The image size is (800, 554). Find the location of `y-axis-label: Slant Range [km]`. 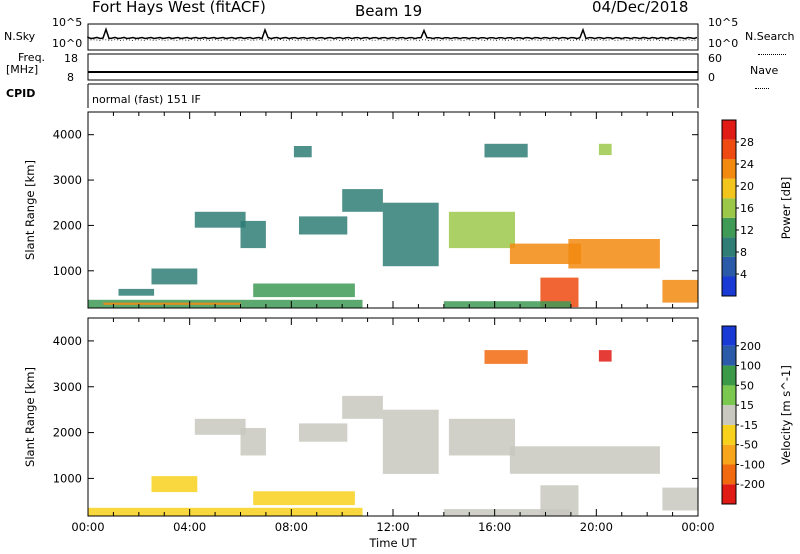

y-axis-label: Slant Range [km] is located at coordinates (30, 210).